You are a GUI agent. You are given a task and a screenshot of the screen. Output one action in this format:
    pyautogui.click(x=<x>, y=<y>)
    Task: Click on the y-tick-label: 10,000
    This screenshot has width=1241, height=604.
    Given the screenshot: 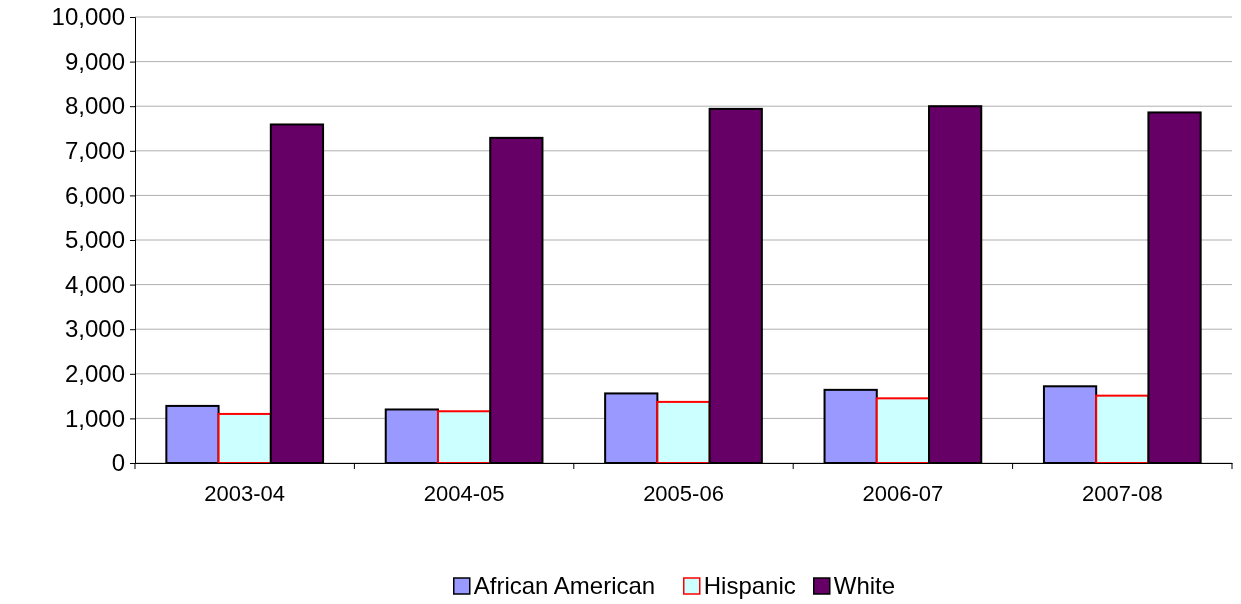 What is the action you would take?
    pyautogui.click(x=88, y=17)
    